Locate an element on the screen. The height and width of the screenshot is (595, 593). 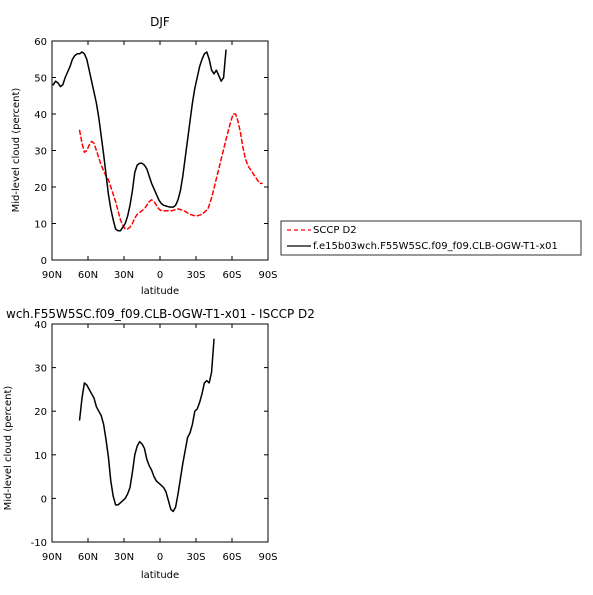
top-x-tick-label: 0 is located at coordinates (160, 275).